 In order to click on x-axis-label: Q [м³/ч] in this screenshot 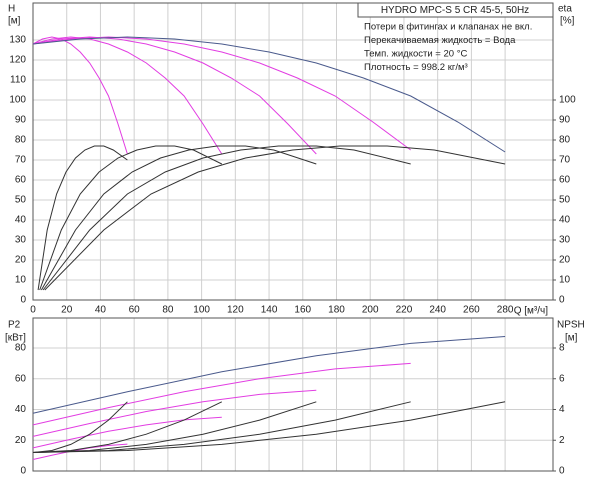, I will do `click(531, 311)`.